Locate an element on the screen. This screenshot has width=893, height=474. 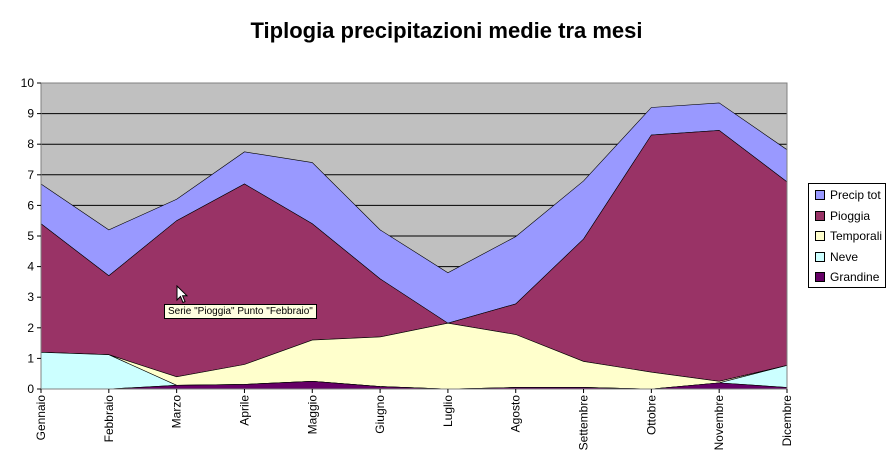
y-tick-label: 9 is located at coordinates (30, 114).